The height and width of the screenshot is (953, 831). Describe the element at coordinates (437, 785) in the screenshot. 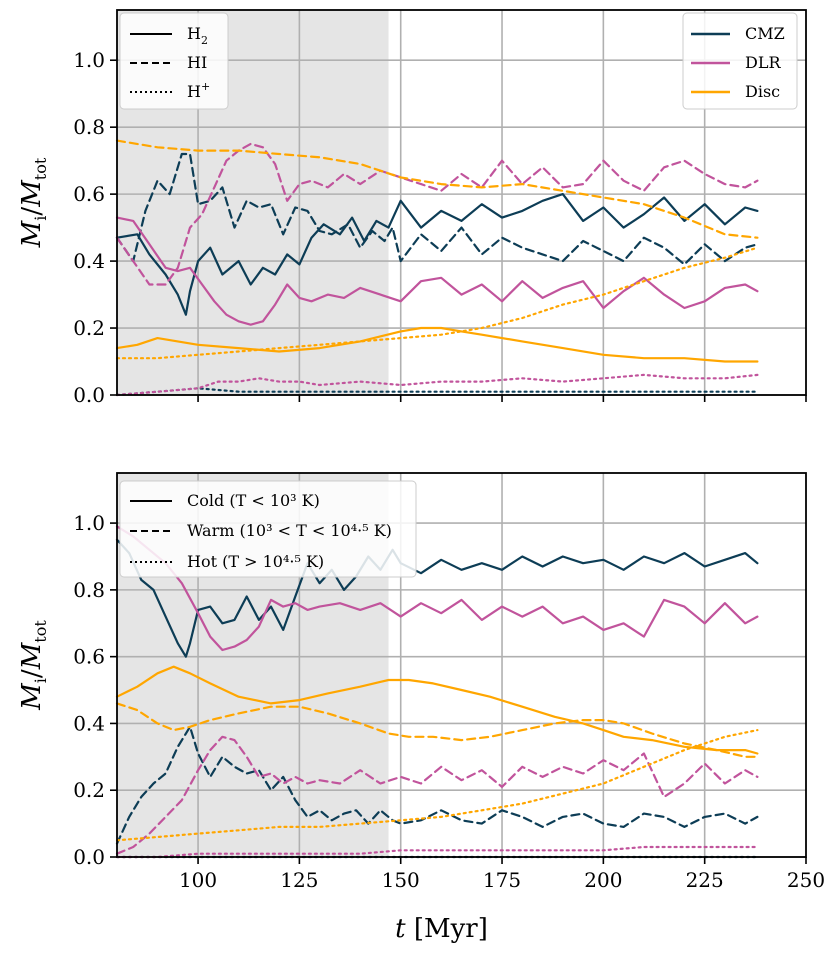

I see `series-disc-hot` at that location.